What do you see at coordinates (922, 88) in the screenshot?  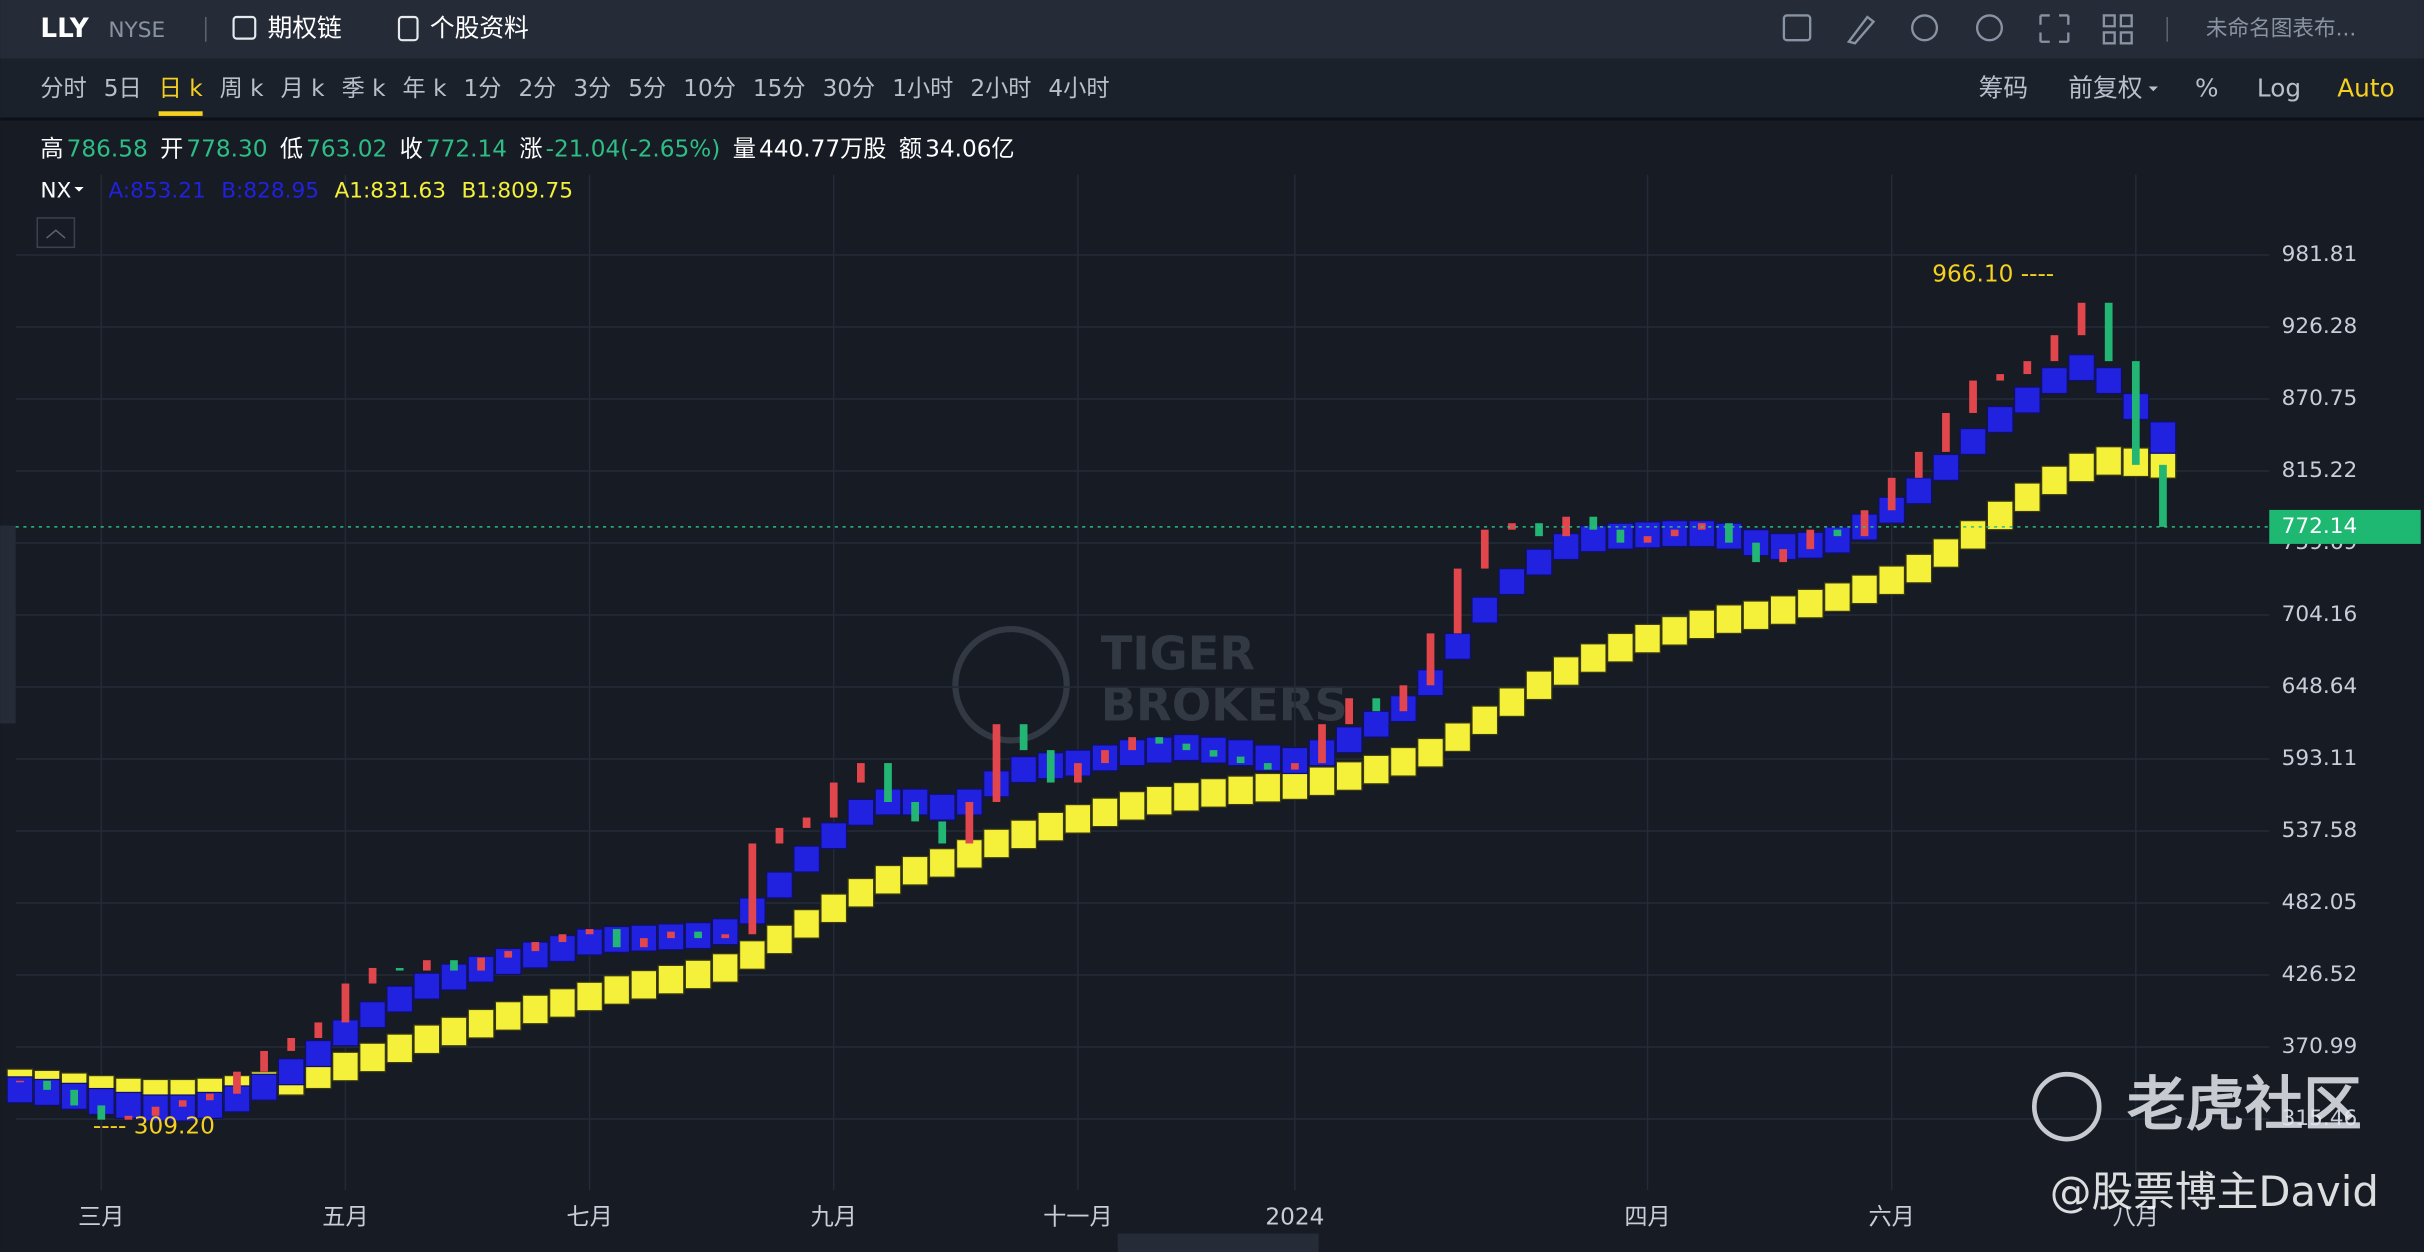 I see `period-tab: 1小时` at bounding box center [922, 88].